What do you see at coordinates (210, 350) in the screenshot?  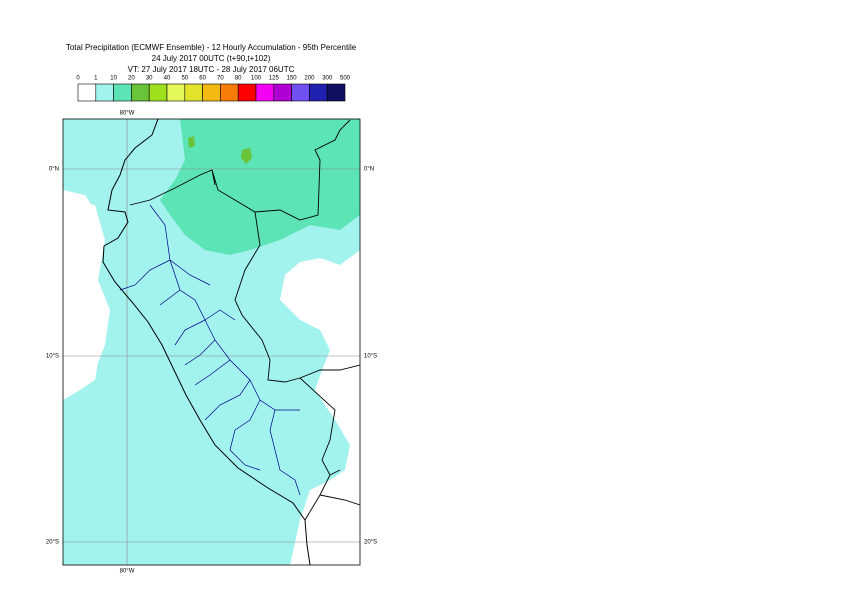 I see `province-border` at bounding box center [210, 350].